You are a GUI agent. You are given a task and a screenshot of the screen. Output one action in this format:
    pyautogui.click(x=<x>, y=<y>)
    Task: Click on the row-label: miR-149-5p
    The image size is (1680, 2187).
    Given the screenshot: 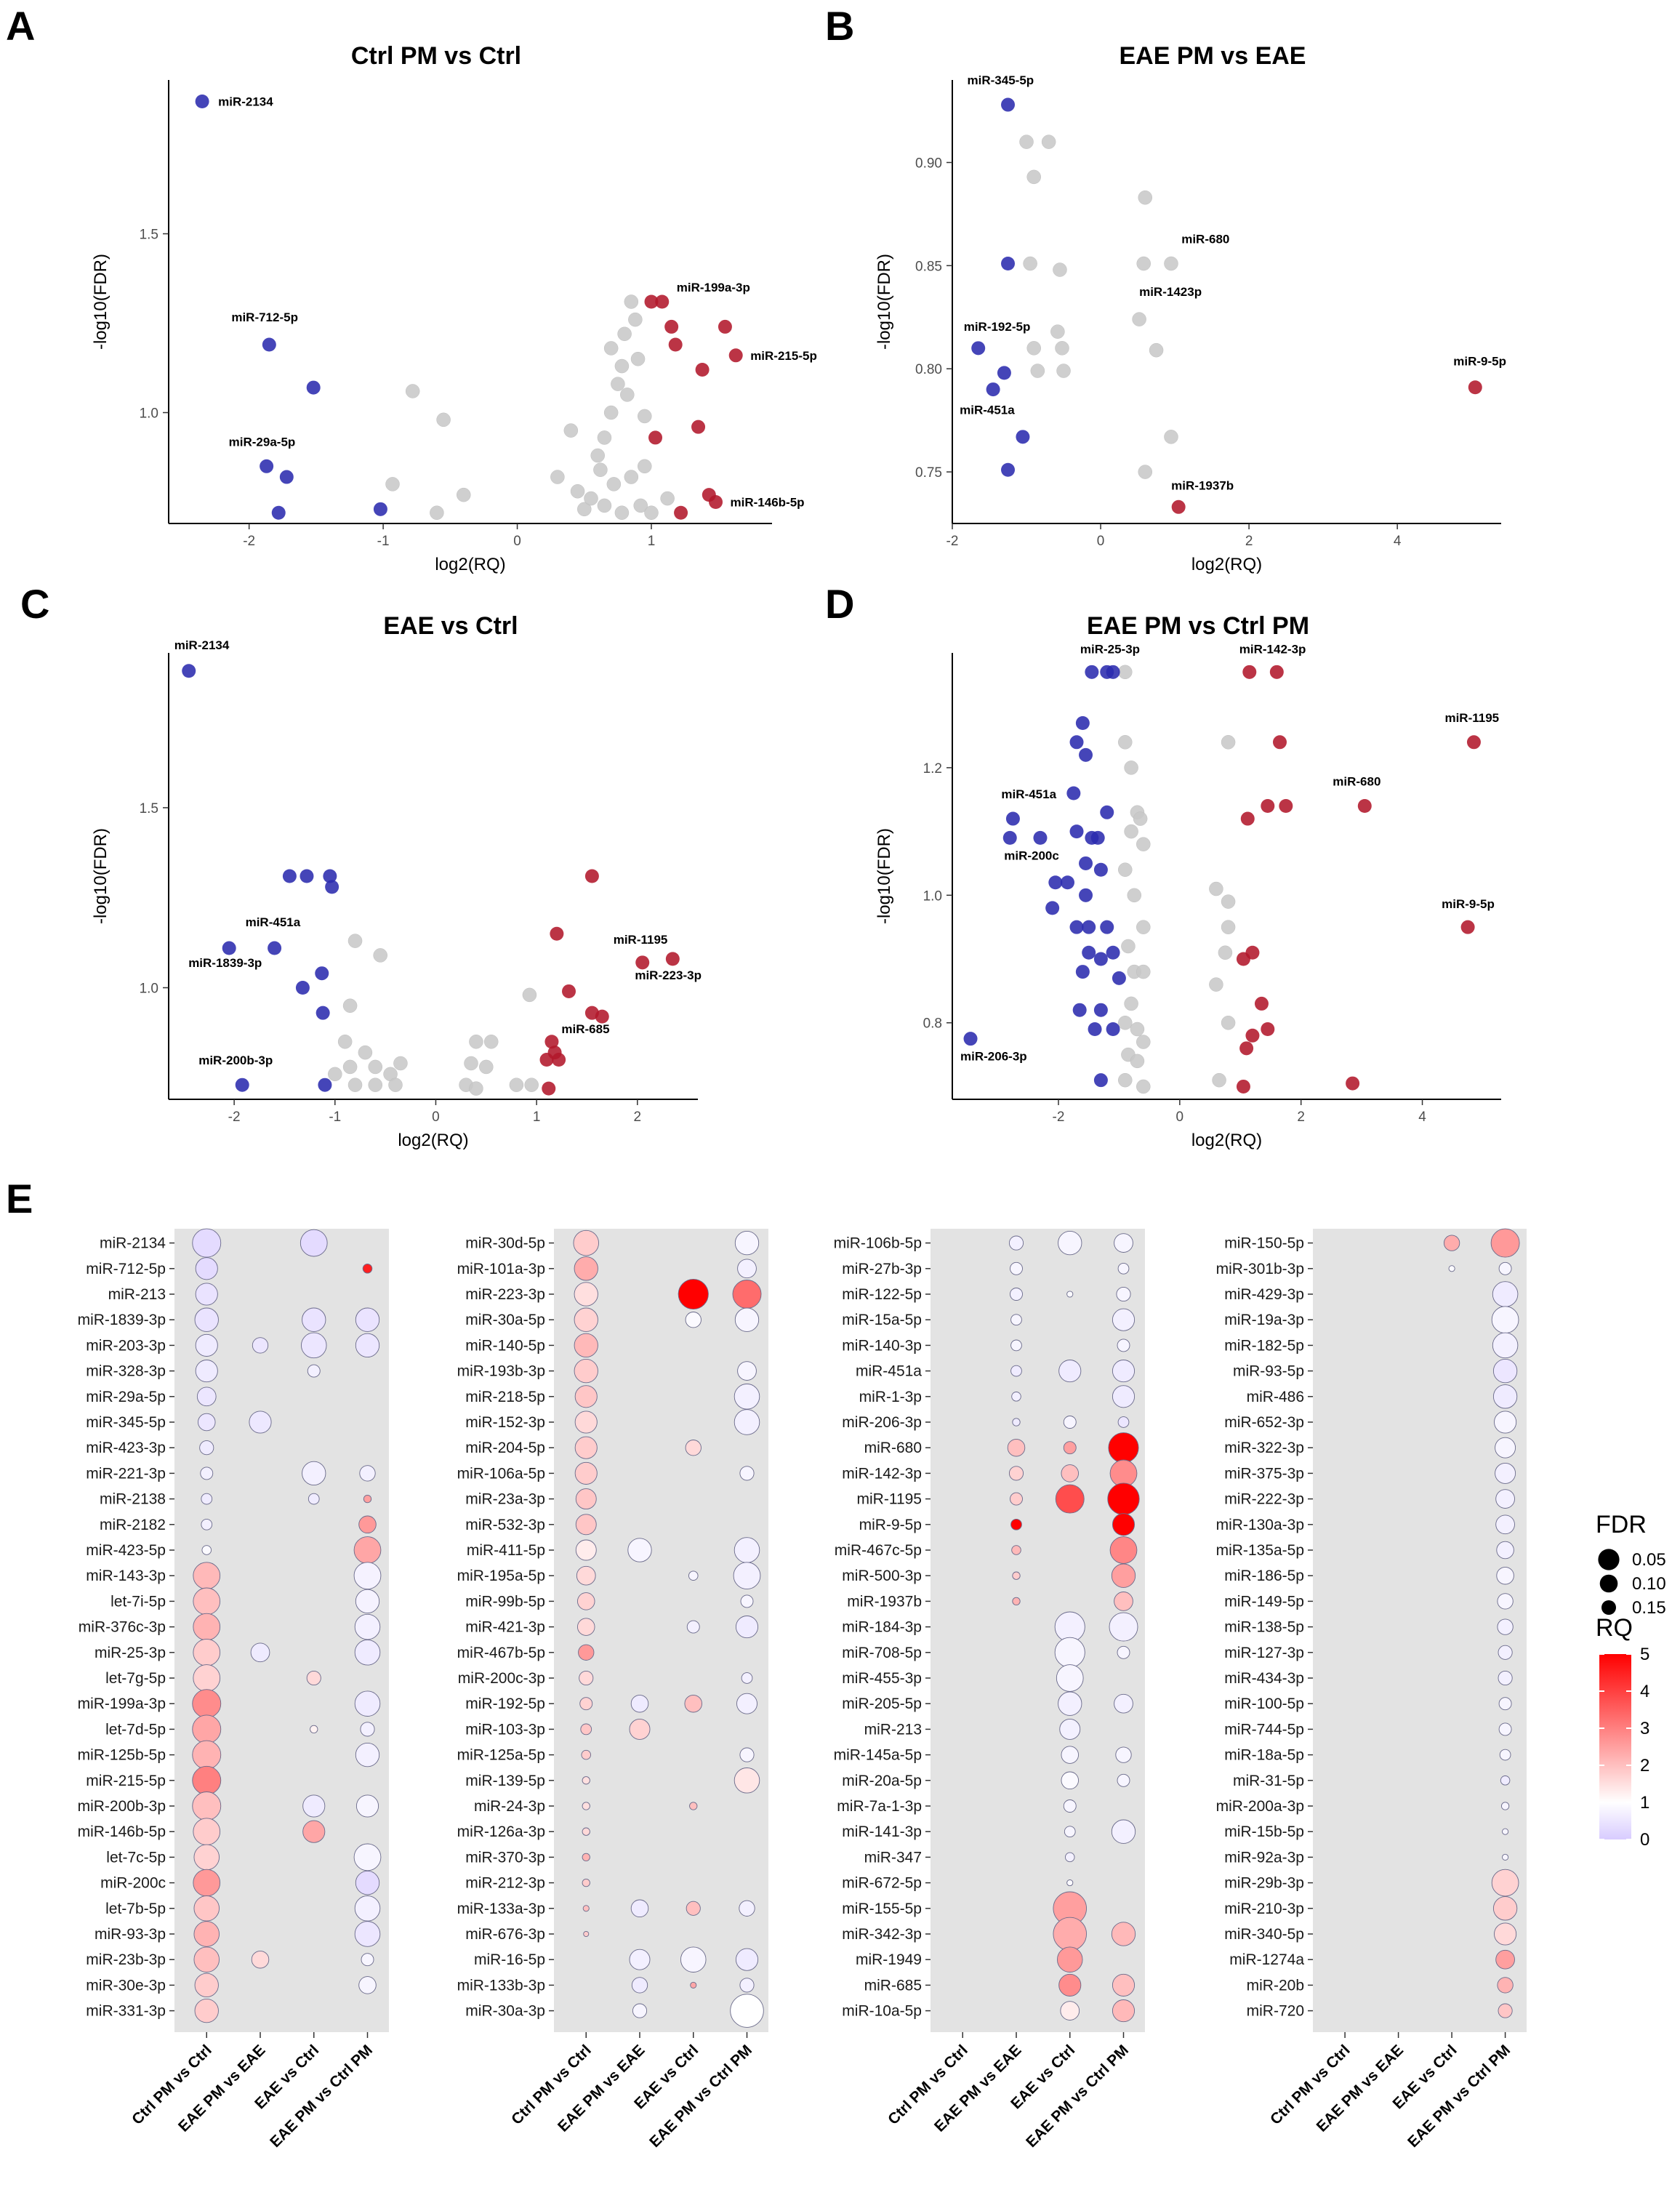 What is the action you would take?
    pyautogui.click(x=1264, y=1602)
    